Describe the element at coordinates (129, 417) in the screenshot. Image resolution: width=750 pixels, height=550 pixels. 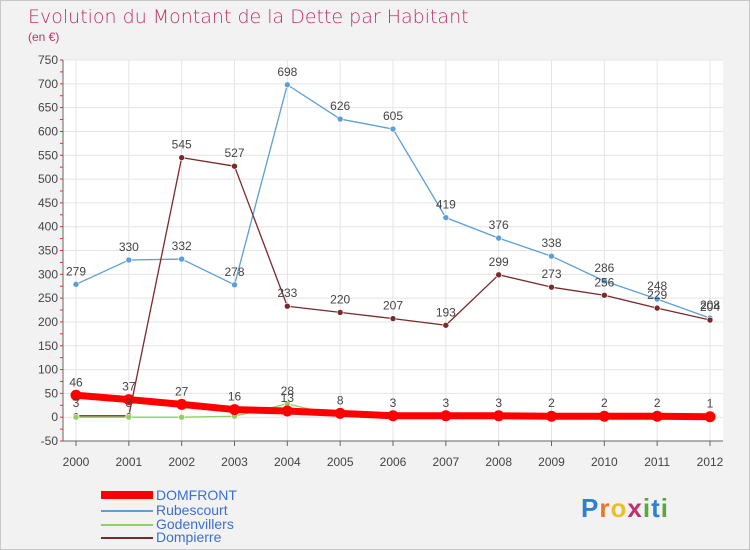
I see `data-point-godenvillers` at that location.